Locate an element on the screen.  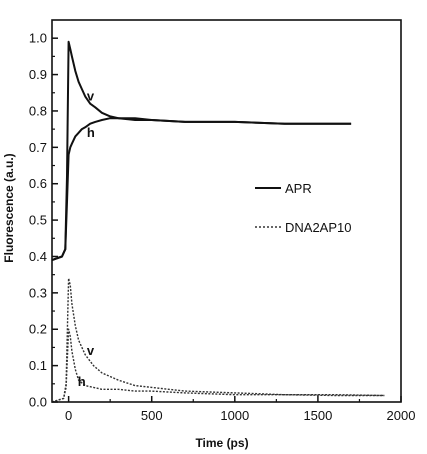
x-tick-label: 1000 is located at coordinates (234, 415).